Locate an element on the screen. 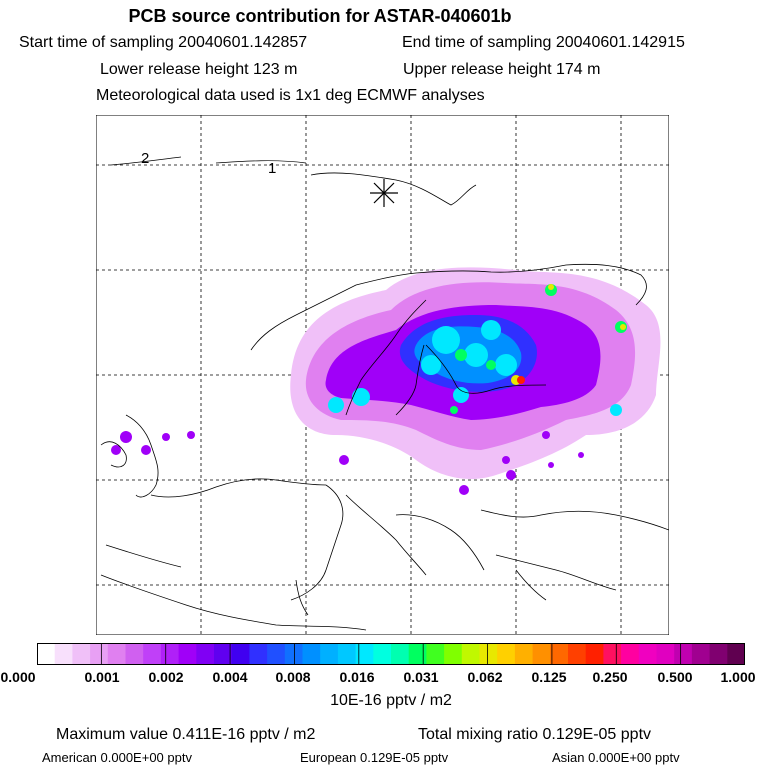 The width and height of the screenshot is (768, 768). colorbar is located at coordinates (391, 654).